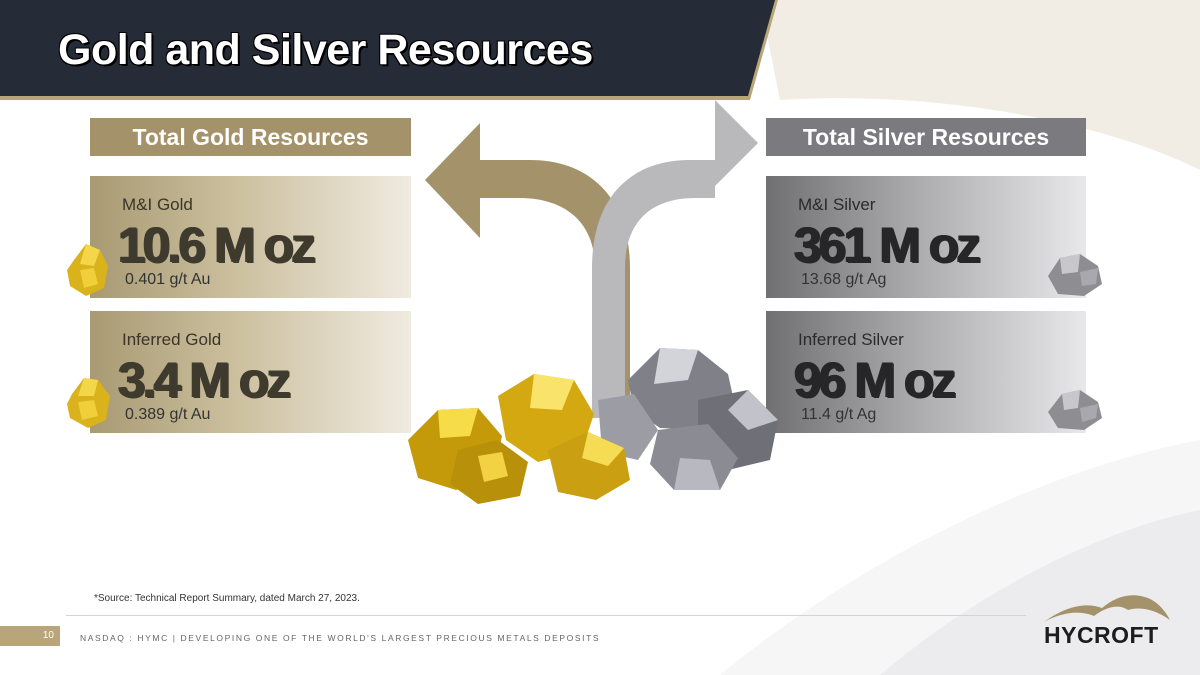  I want to click on inferred-gold-card: Inferred Gold 3.4 M oz 0.389 g/t Au, so click(250, 372).